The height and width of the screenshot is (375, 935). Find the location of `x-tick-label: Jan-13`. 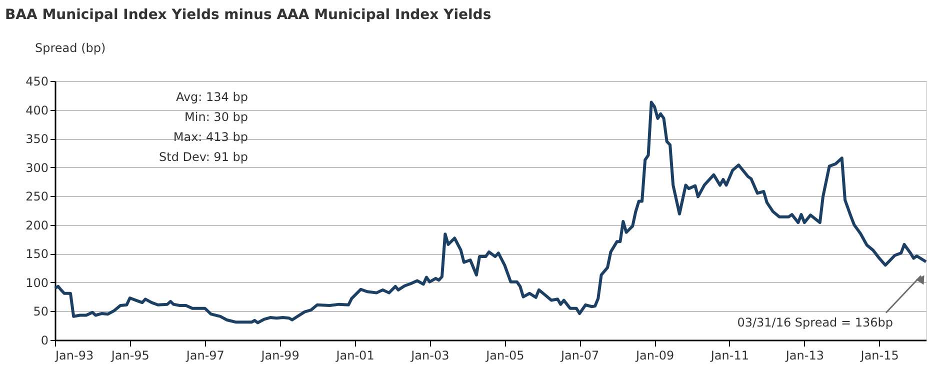

x-tick-label: Jan-13 is located at coordinates (804, 355).